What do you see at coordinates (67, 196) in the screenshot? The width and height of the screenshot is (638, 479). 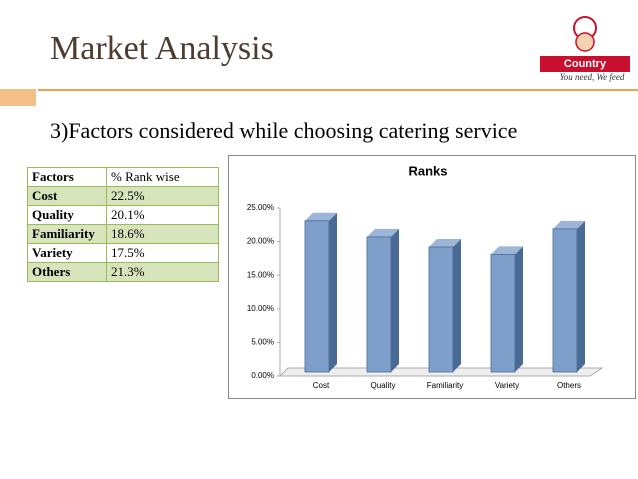 I see `table-cell: Cost` at bounding box center [67, 196].